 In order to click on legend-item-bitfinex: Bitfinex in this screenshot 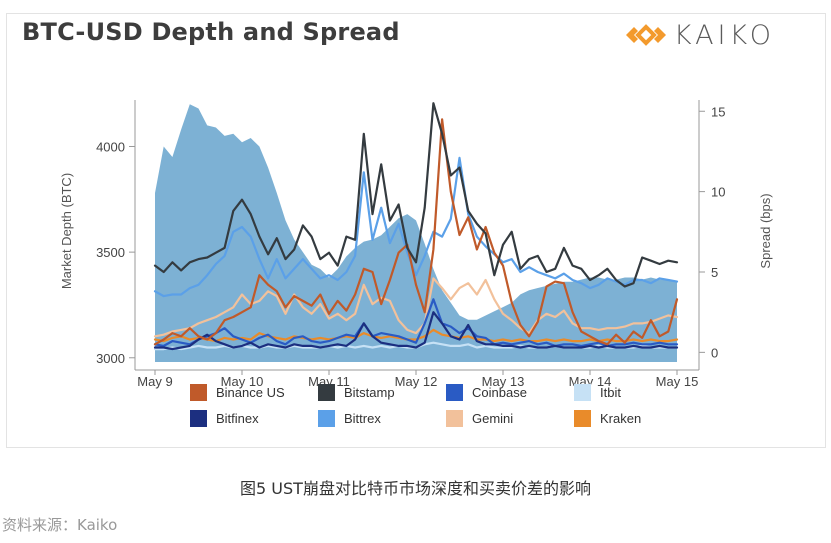, I will do `click(224, 418)`.